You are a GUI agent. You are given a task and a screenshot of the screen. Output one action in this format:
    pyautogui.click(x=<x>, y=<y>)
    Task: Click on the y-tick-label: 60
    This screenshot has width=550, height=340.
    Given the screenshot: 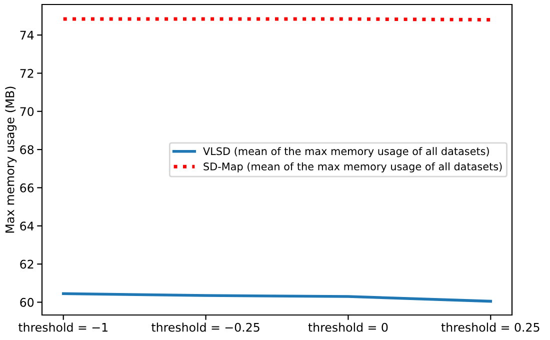 What is the action you would take?
    pyautogui.click(x=27, y=302)
    